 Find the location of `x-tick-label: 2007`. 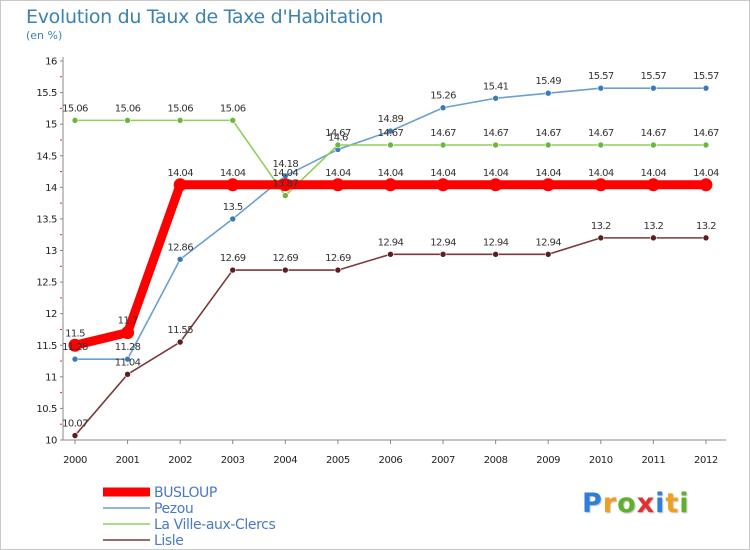

x-tick-label: 2007 is located at coordinates (443, 460).